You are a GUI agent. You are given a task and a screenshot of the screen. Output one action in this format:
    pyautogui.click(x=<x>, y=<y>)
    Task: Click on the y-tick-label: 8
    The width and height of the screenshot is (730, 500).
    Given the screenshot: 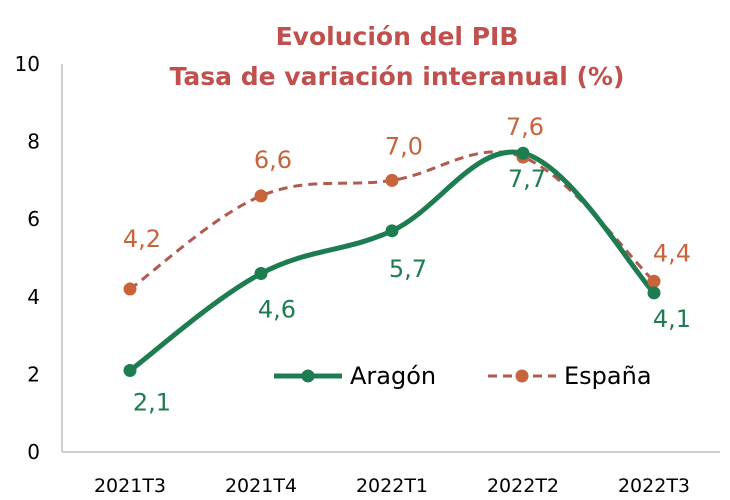 What is the action you would take?
    pyautogui.click(x=33, y=142)
    